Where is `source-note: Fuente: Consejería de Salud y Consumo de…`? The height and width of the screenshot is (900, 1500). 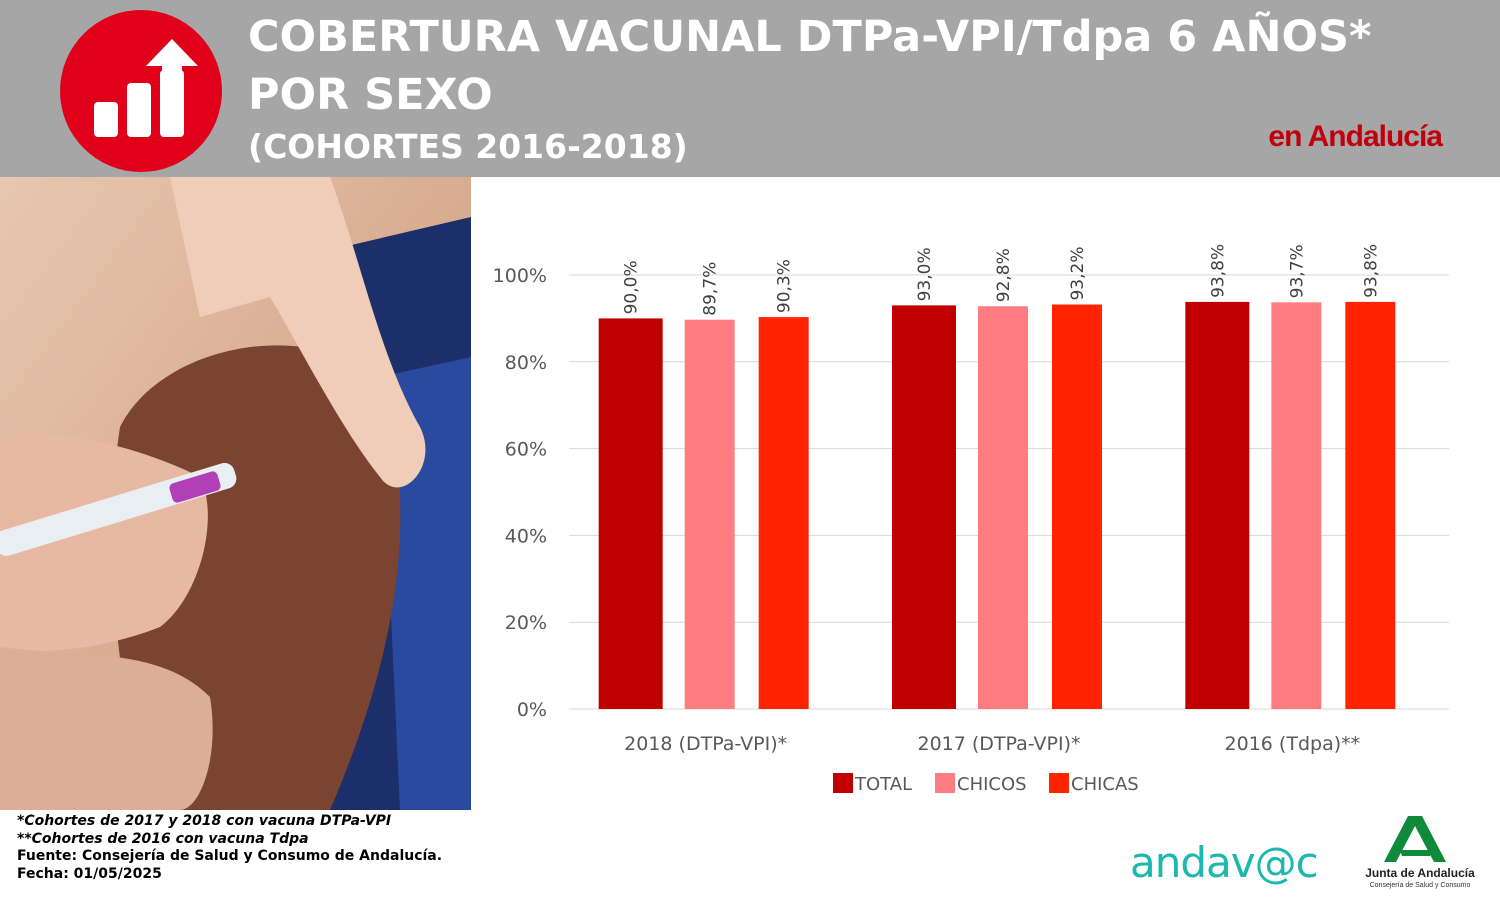
source-note: Fuente: Consejería de Salud y Consumo de… is located at coordinates (230, 856).